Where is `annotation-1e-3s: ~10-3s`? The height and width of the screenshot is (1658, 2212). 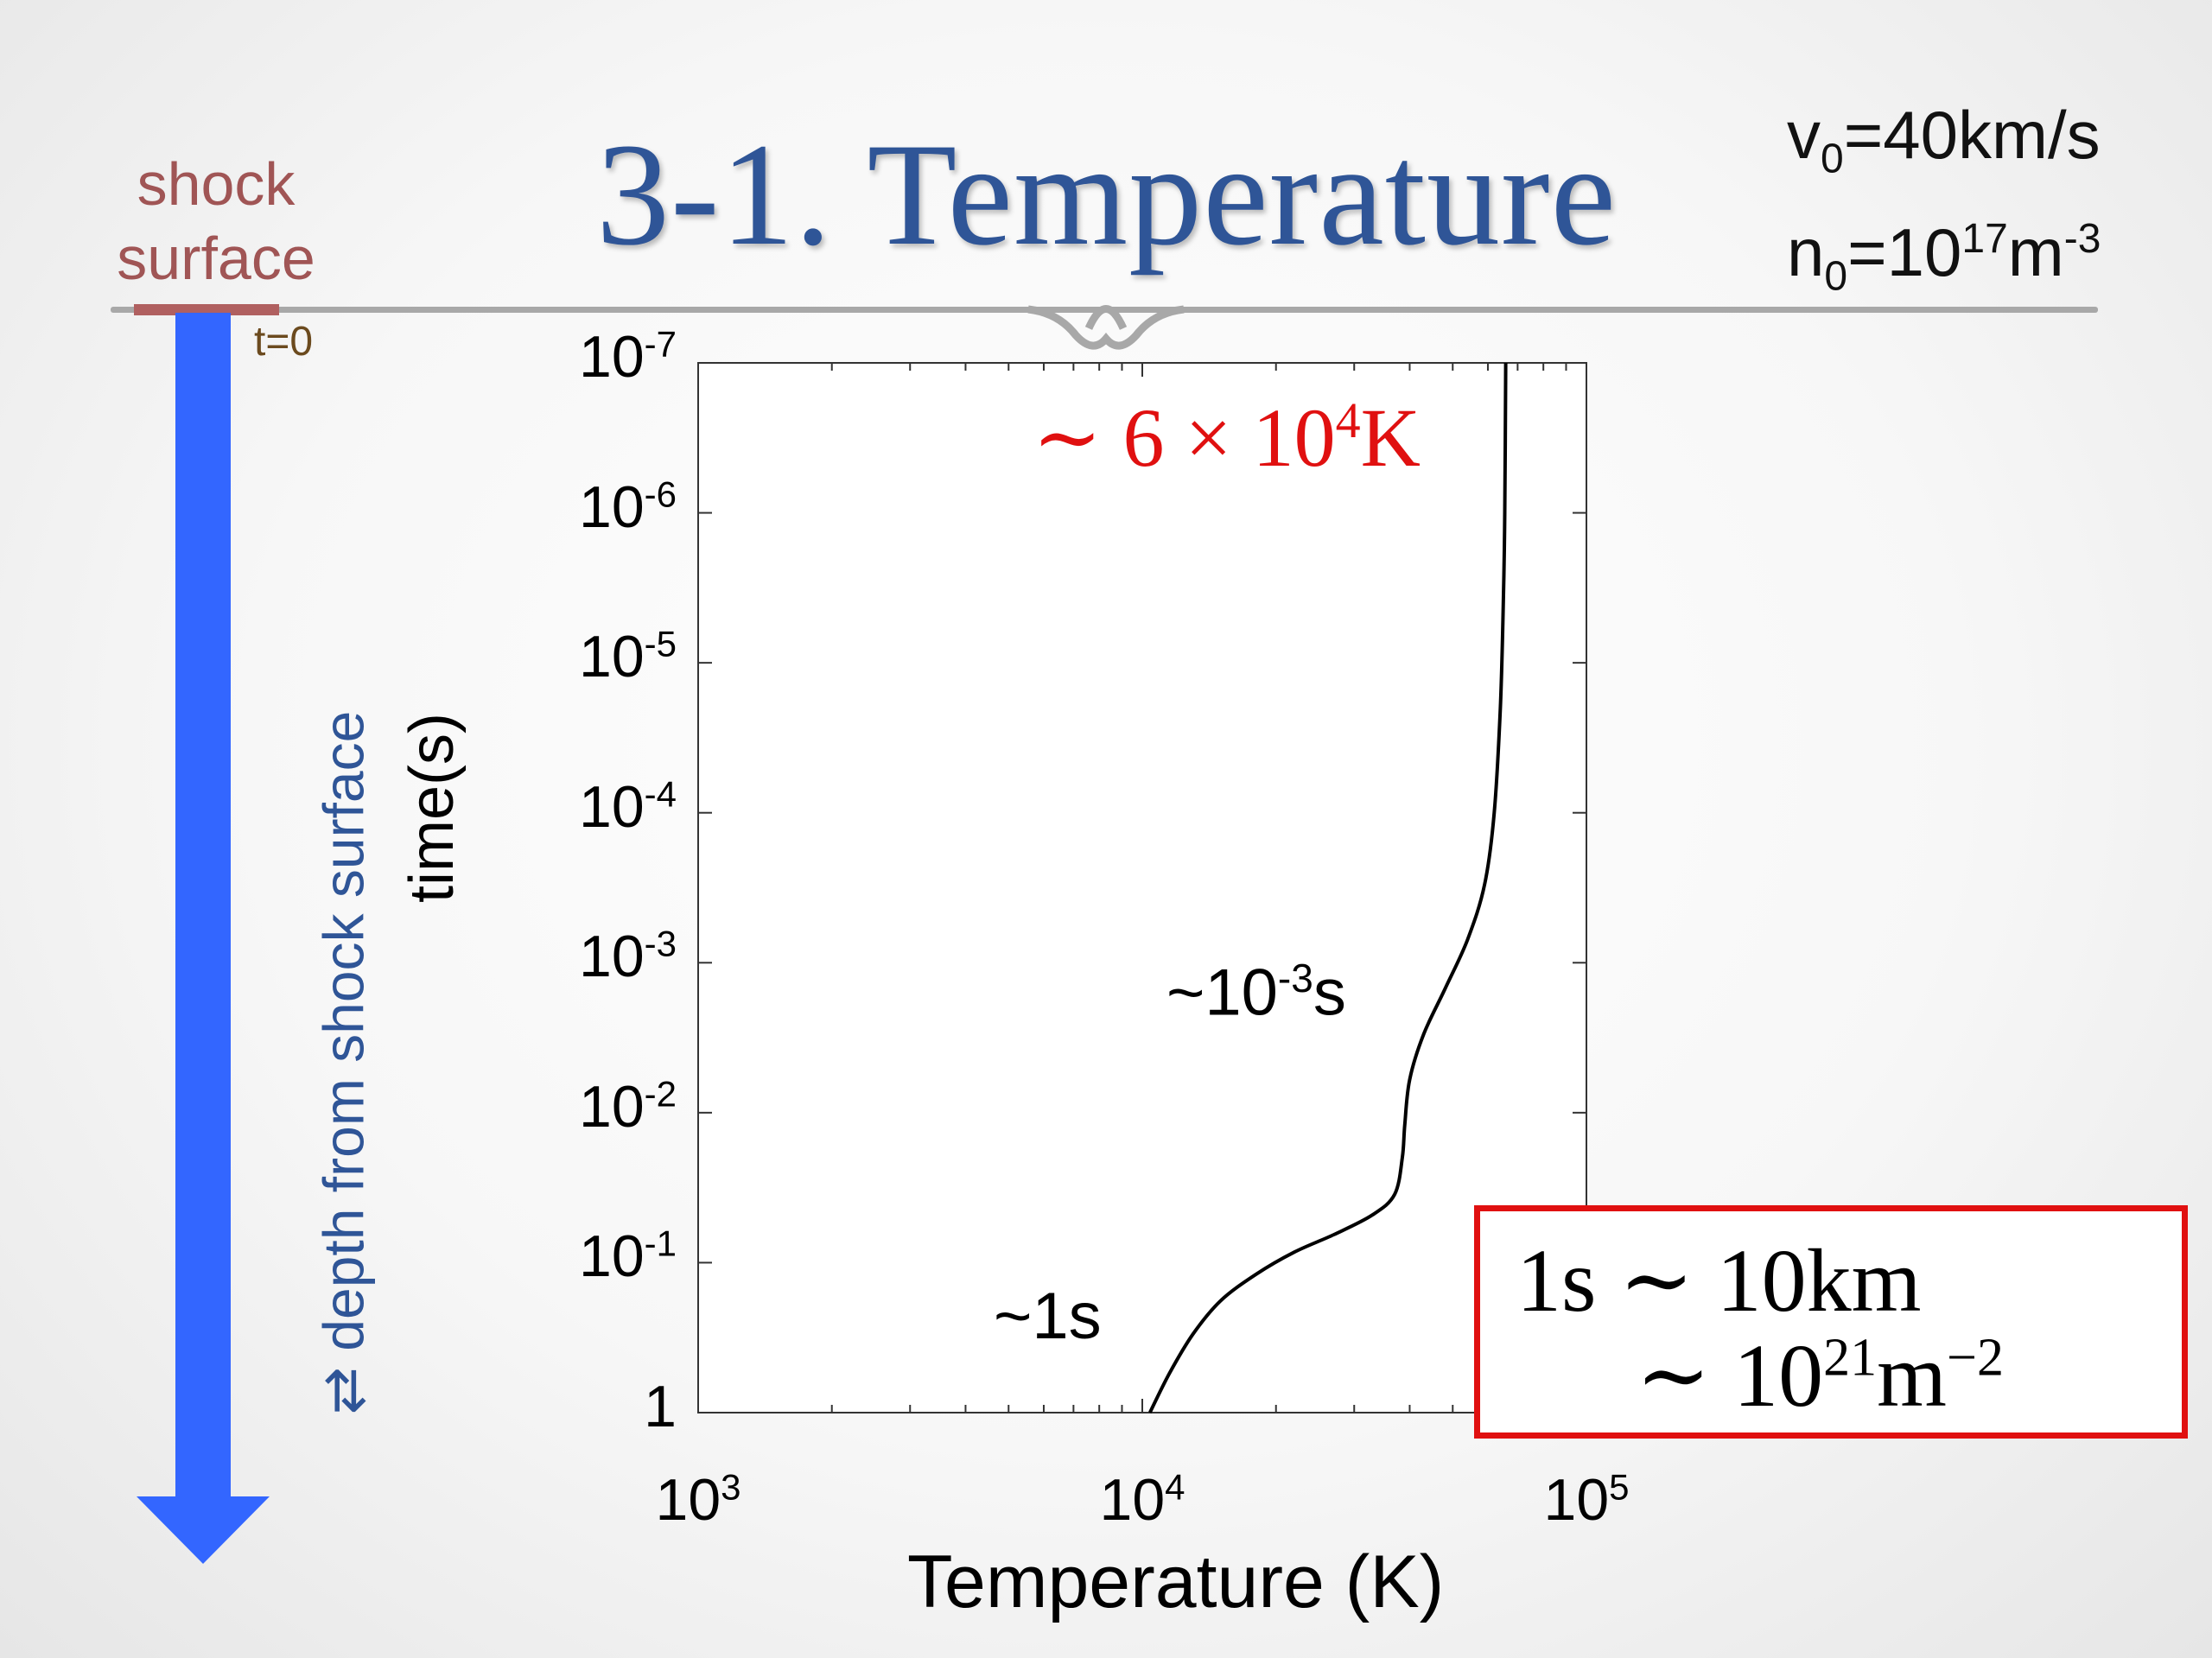
annotation-1e-3s: ~10-3s is located at coordinates (1256, 993).